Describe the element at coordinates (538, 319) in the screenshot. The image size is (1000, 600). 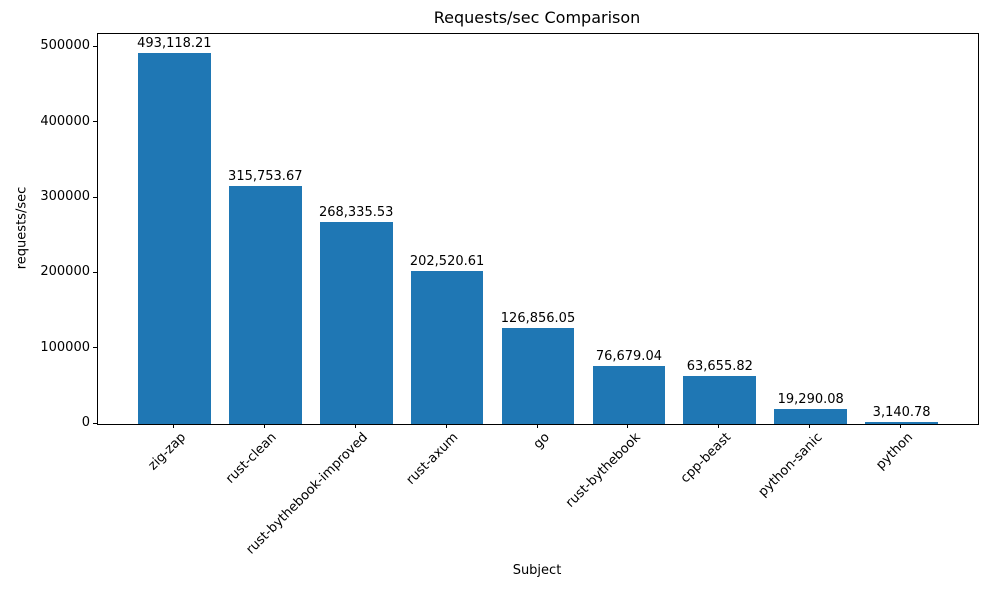
I see `bar-value-label: 126,856.05` at that location.